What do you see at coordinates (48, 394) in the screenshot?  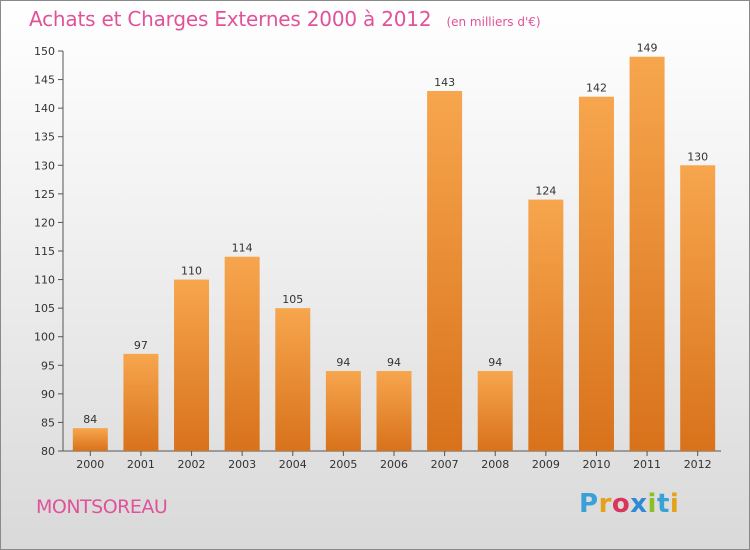 I see `y-tick-label: 90` at bounding box center [48, 394].